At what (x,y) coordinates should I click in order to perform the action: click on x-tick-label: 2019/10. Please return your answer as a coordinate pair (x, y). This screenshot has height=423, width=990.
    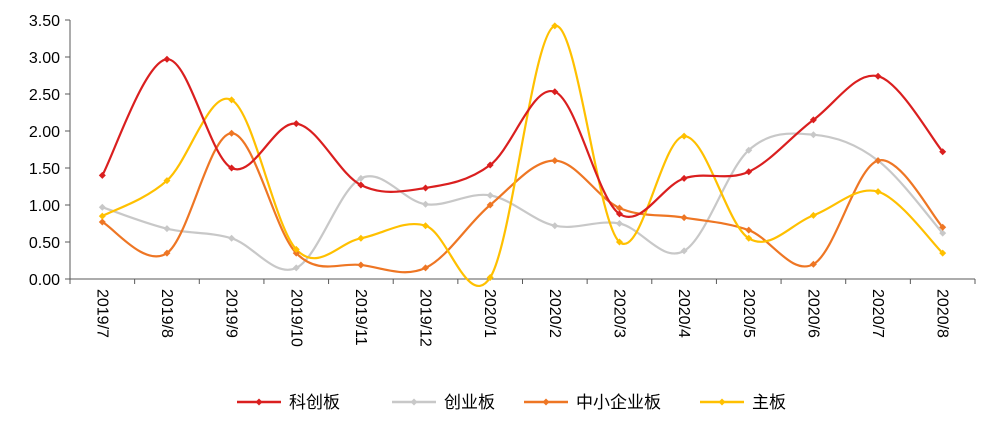
    Looking at the image, I should click on (295, 318).